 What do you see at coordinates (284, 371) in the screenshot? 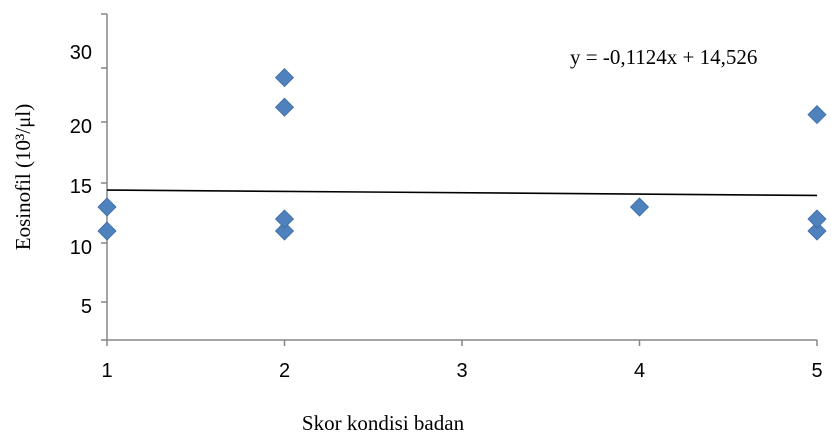
I see `x-tick-label: 2` at bounding box center [284, 371].